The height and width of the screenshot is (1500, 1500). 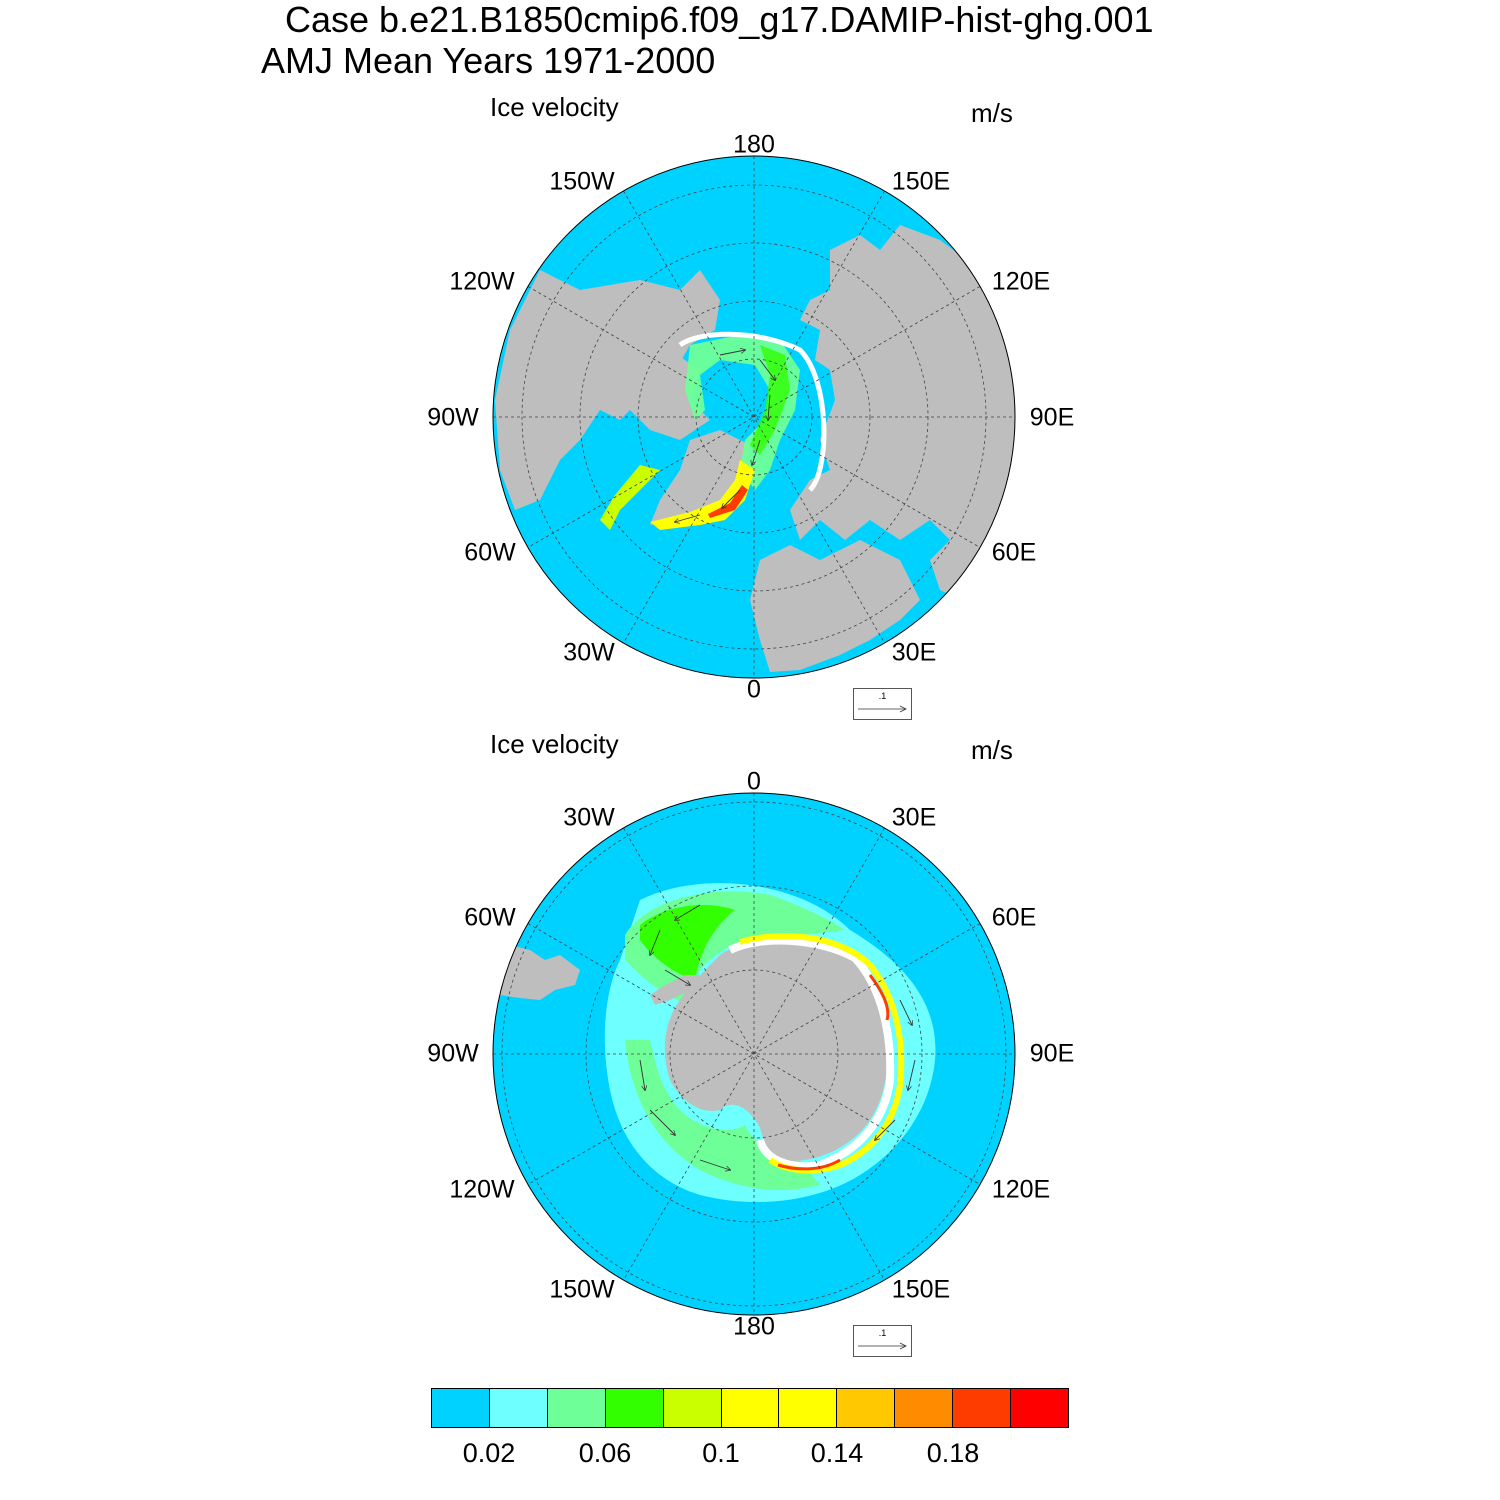 I want to click on north-lon-label: 90W, so click(x=453, y=417).